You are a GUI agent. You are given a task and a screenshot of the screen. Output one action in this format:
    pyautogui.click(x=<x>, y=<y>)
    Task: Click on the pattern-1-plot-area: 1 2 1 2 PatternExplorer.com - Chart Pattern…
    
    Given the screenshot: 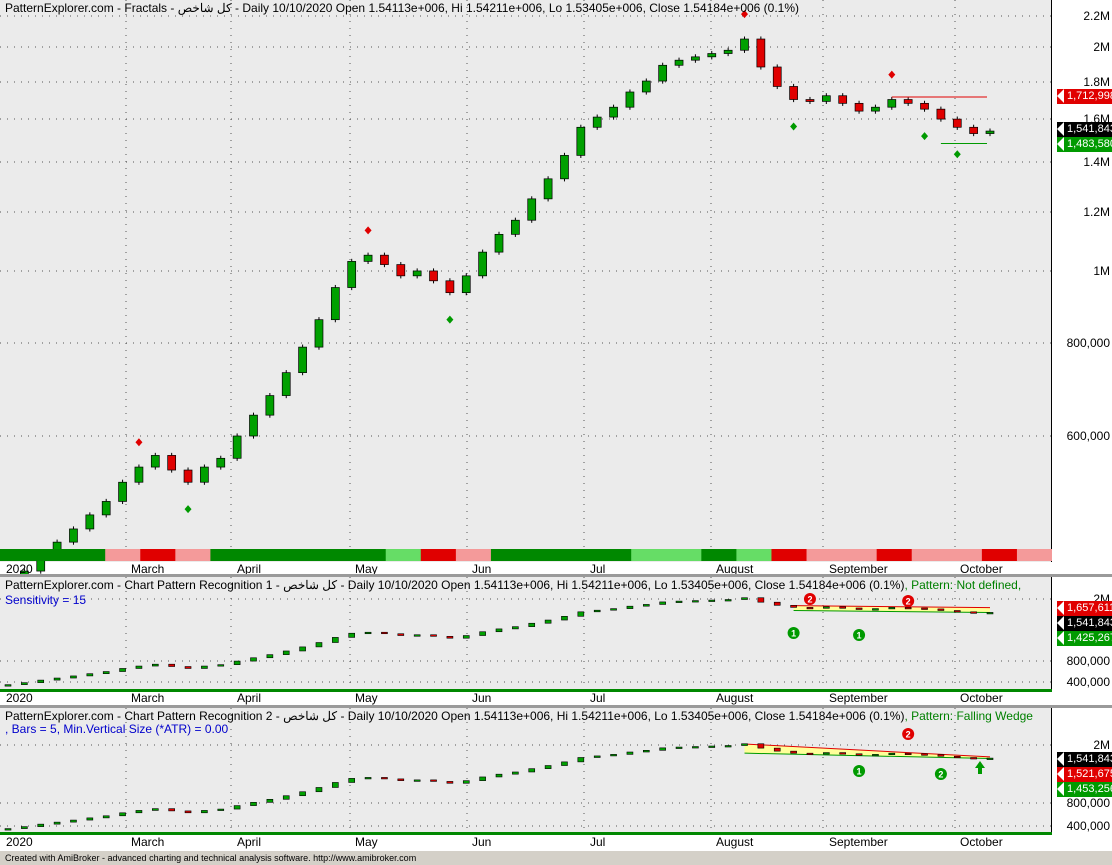 What is the action you would take?
    pyautogui.click(x=526, y=634)
    